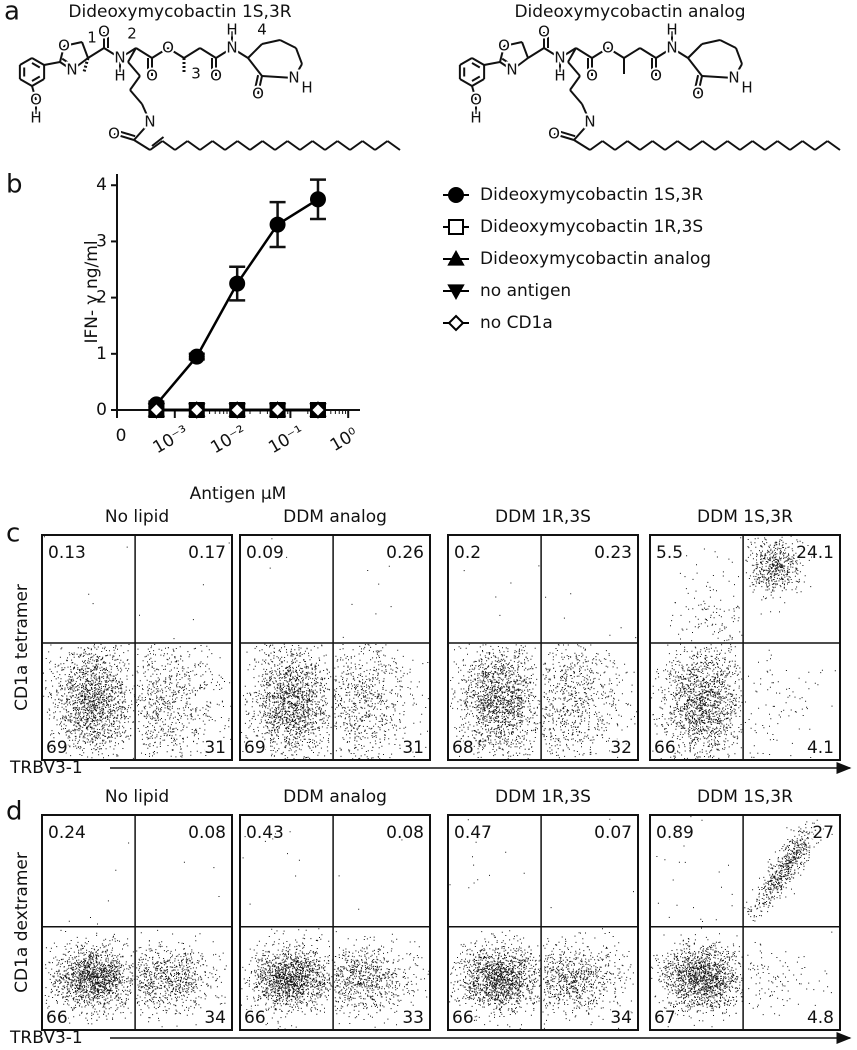 This screenshot has height=1050, width=857. What do you see at coordinates (413, 1018) in the screenshot?
I see `quadrant-percent: 33` at bounding box center [413, 1018].